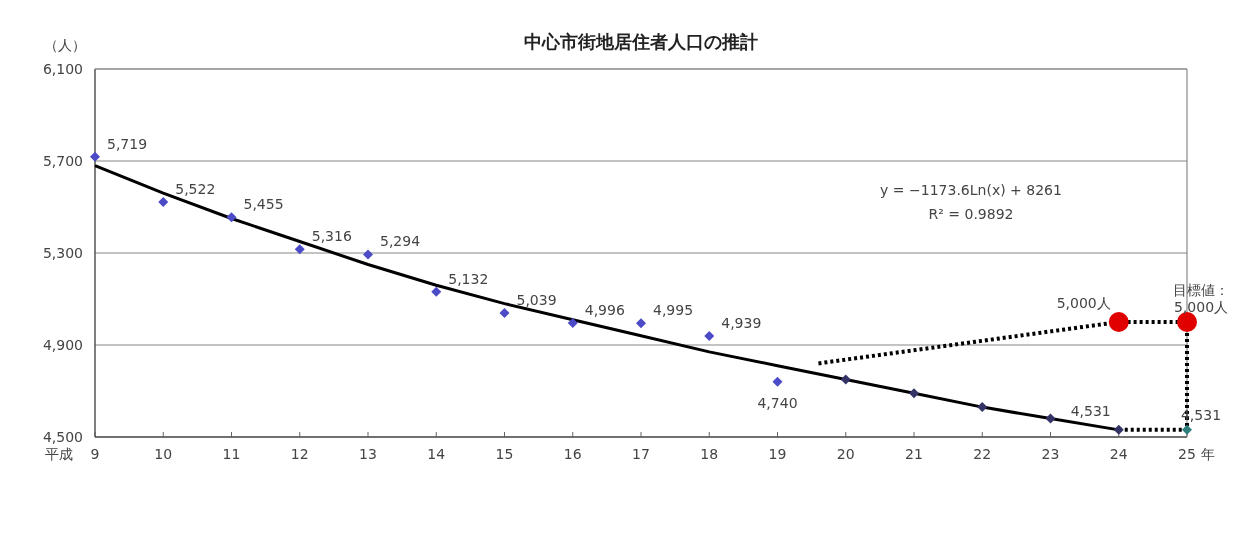 The width and height of the screenshot is (1254, 533). Describe the element at coordinates (604, 309) in the screenshot. I see `data-label: 4,996` at that location.